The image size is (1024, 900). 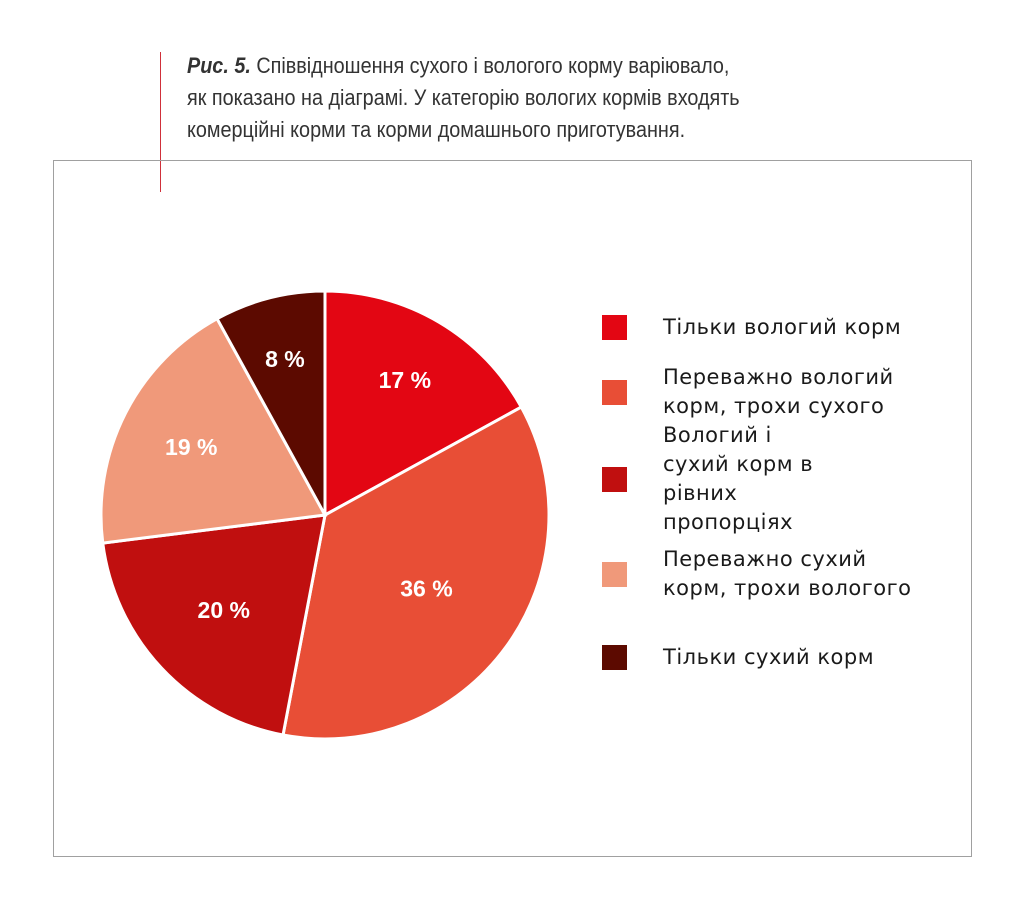 I want to click on slice-label: 8 %, so click(x=285, y=359).